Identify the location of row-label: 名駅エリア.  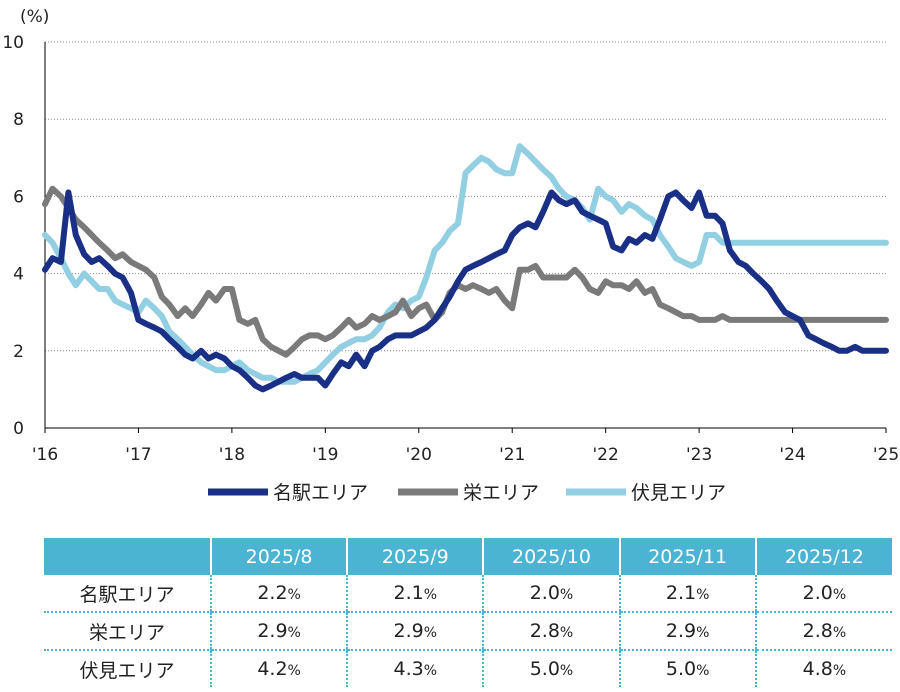
(127, 594).